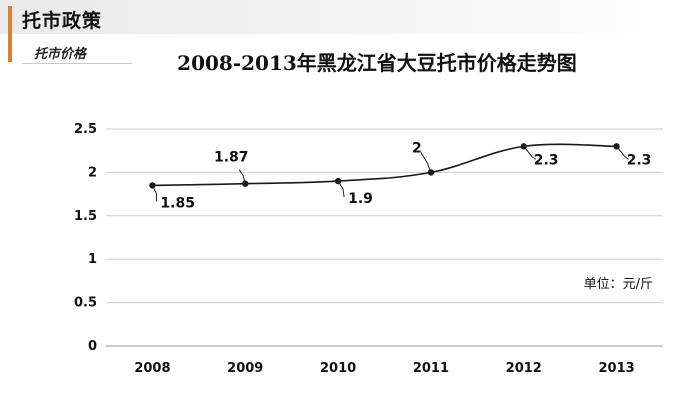 Image resolution: width=683 pixels, height=414 pixels. I want to click on data-label: 1.87, so click(231, 158).